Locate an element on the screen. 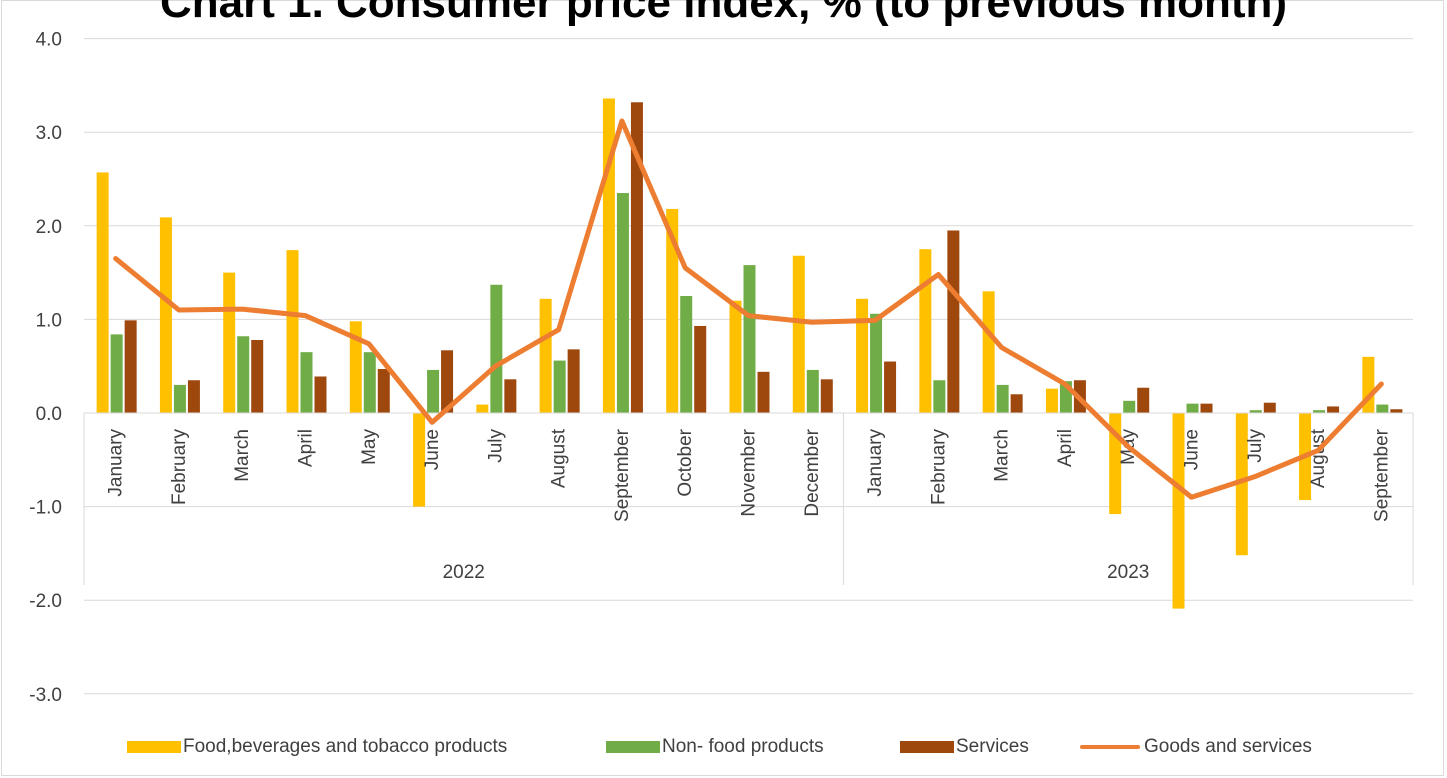 This screenshot has width=1447, height=778. x-tick-label: October is located at coordinates (685, 462).